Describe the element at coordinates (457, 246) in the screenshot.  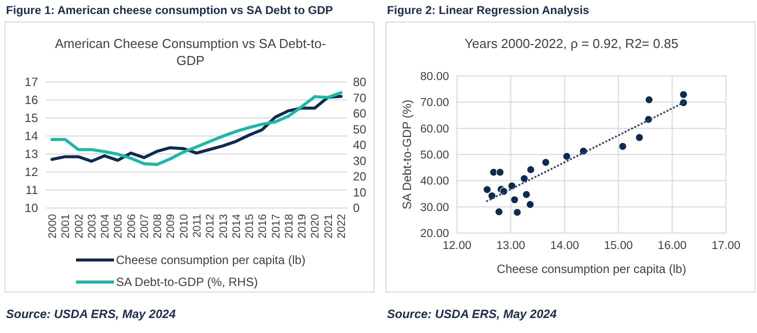
I see `x-tick-label: 12.00` at that location.